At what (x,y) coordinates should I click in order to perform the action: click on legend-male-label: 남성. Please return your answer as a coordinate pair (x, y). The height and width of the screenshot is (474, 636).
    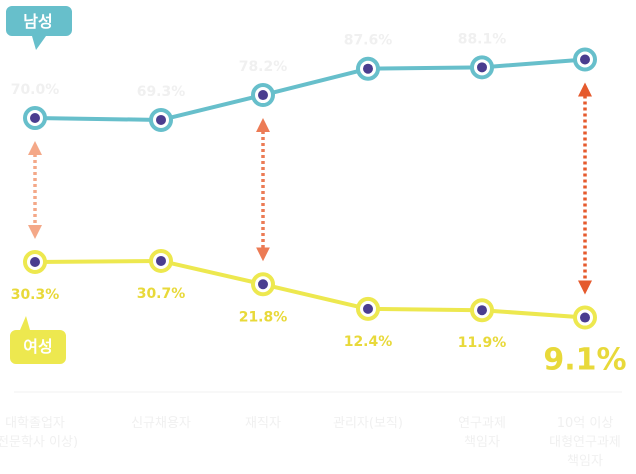
    Looking at the image, I should click on (37, 21).